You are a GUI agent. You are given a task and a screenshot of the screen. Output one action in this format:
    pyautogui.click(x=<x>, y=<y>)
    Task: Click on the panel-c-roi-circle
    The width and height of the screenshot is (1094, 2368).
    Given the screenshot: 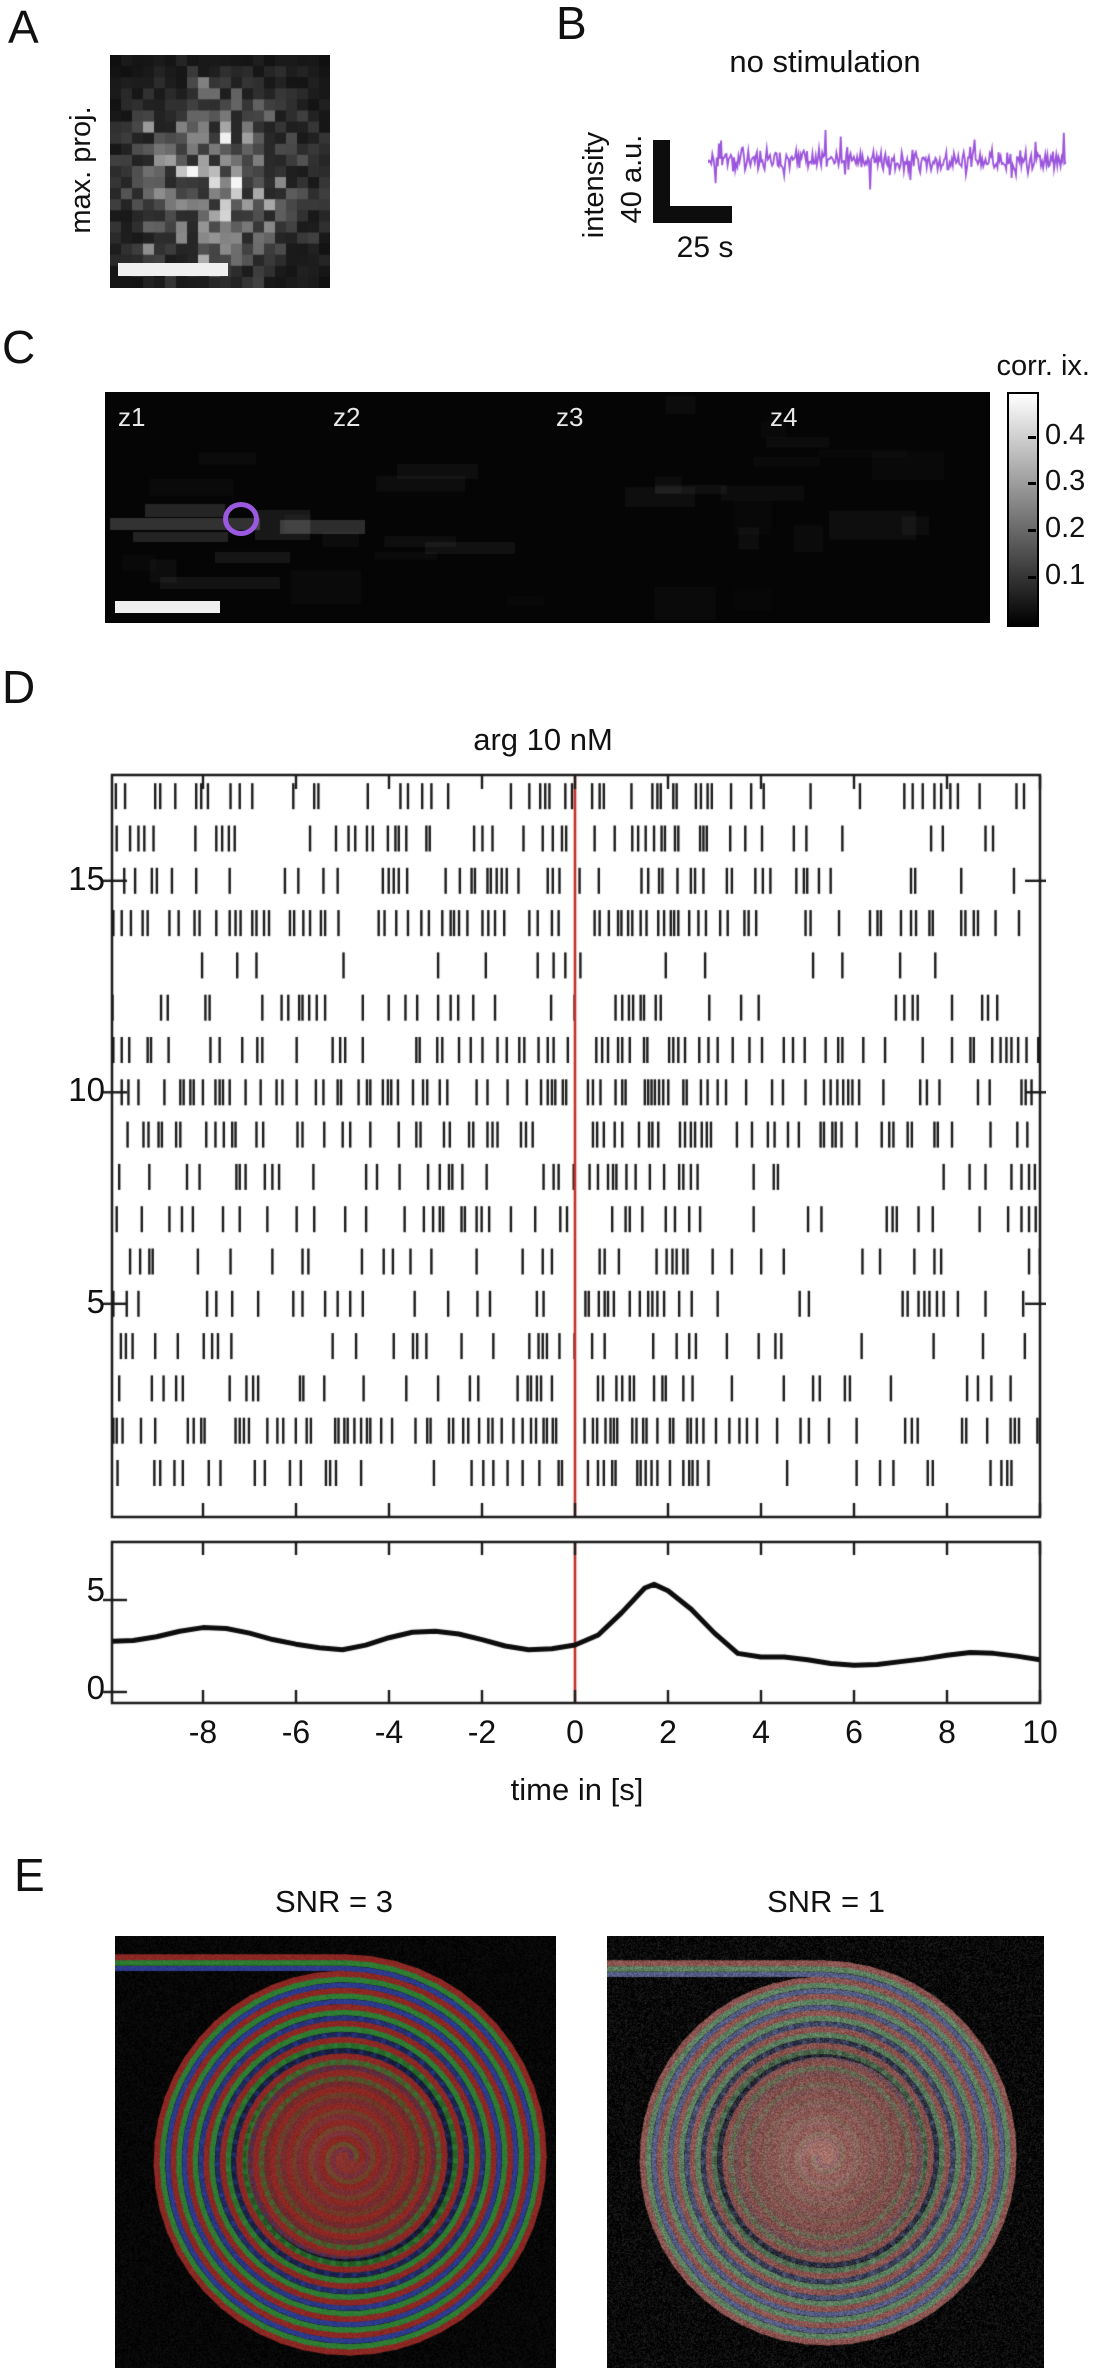 What is the action you would take?
    pyautogui.click(x=241, y=519)
    